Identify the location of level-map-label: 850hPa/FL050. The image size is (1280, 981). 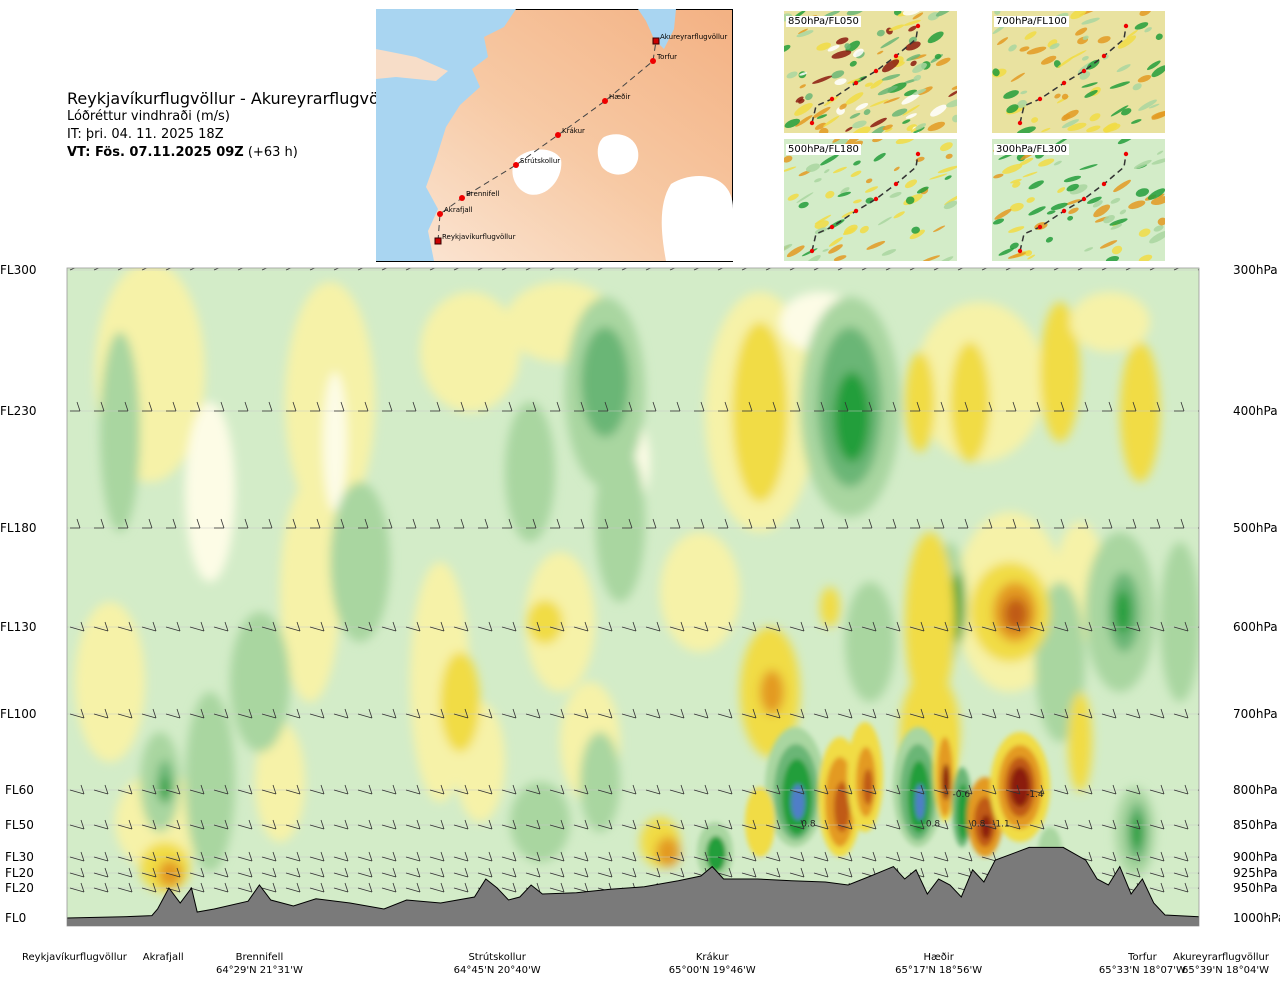
(823, 21).